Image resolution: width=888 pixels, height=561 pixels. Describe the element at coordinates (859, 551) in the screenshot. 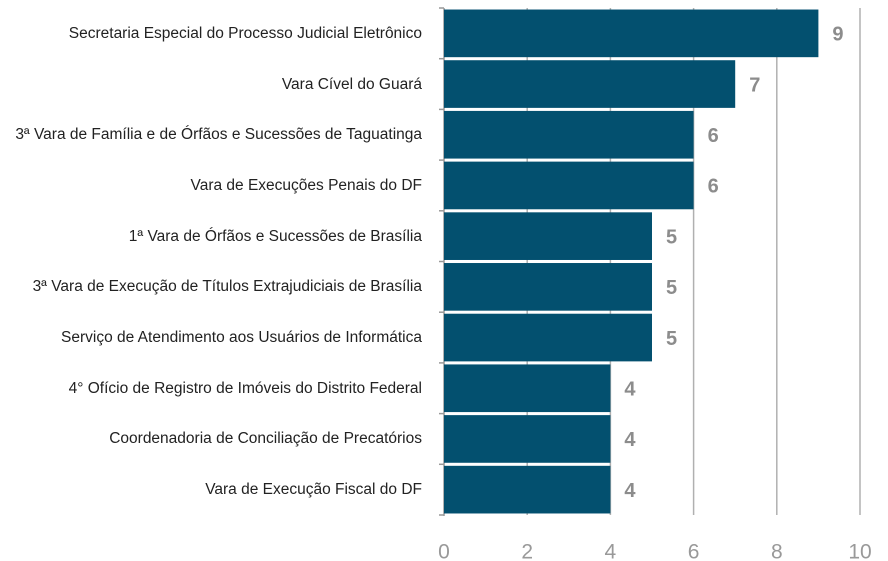

I see `x-tick-label: 10` at that location.